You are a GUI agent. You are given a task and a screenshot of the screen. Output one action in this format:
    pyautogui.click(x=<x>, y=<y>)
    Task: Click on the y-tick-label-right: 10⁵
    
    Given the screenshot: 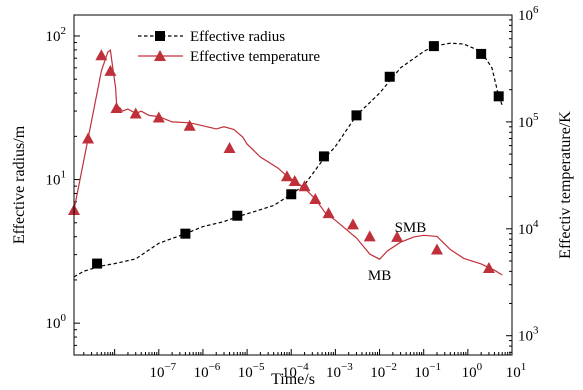 What is the action you would take?
    pyautogui.click(x=528, y=121)
    